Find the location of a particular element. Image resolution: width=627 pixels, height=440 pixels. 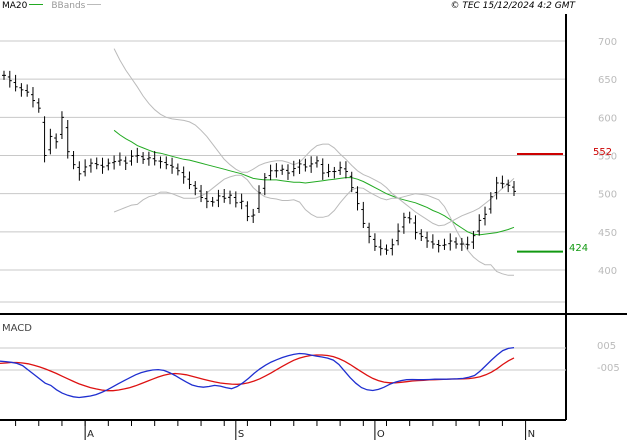

bband-lower-line is located at coordinates (313, 225).